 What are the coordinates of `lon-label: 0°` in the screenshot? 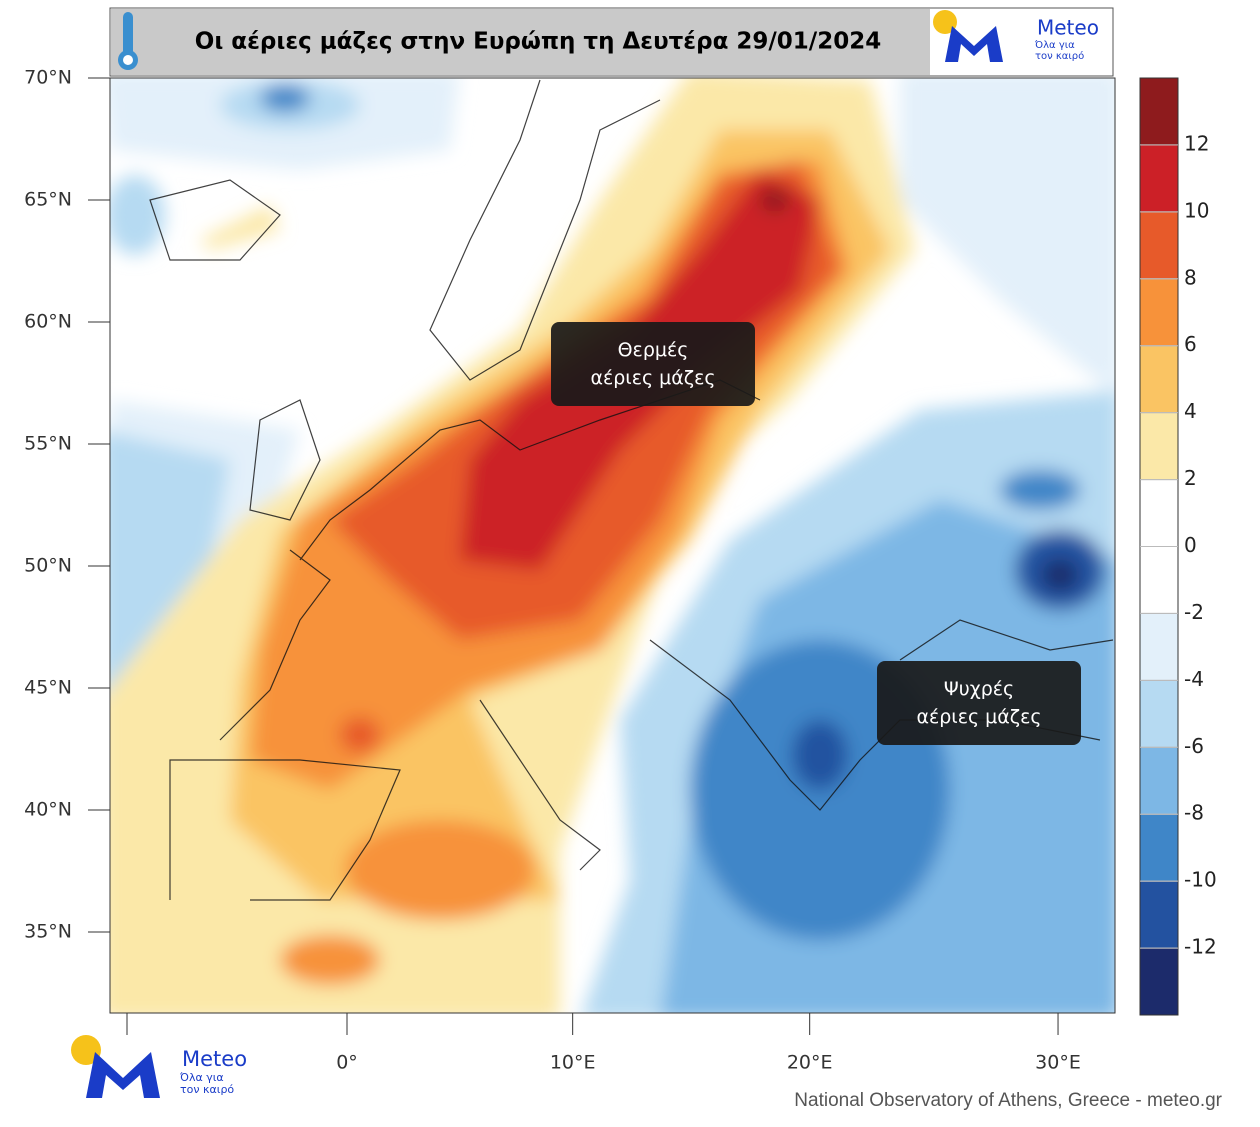 It's located at (347, 1063).